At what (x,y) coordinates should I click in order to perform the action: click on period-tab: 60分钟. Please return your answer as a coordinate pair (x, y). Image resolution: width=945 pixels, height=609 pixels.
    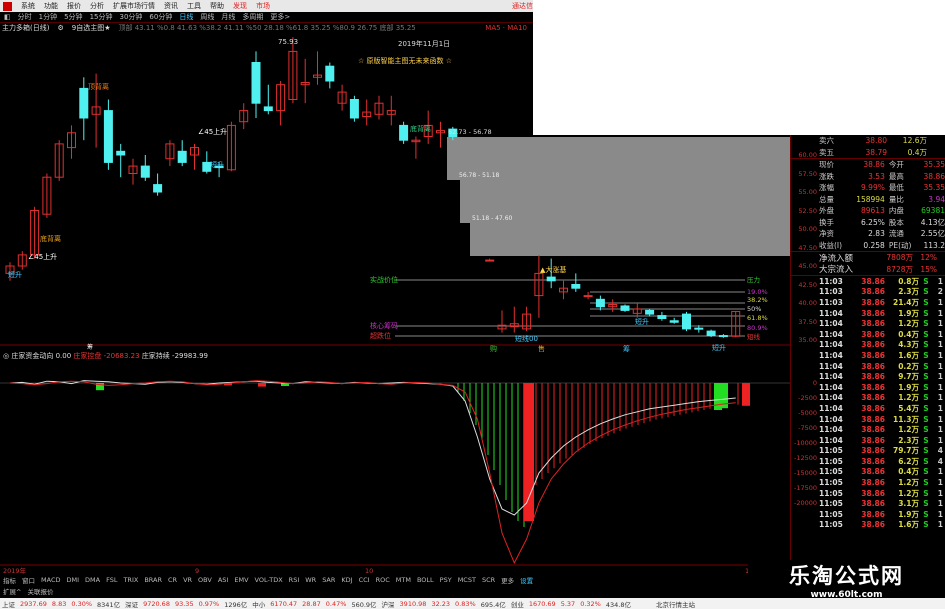
    Looking at the image, I should click on (161, 17).